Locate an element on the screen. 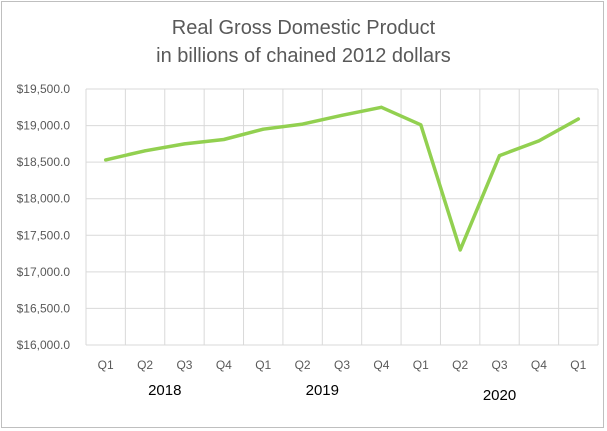 The image size is (607, 431). x-axis-tick-labels: Q1 Q2 Q3 Q4 Q1 Q2 Q3 Q4 Q1 Q2 Q3 Q4 Q1 is located at coordinates (342, 365).